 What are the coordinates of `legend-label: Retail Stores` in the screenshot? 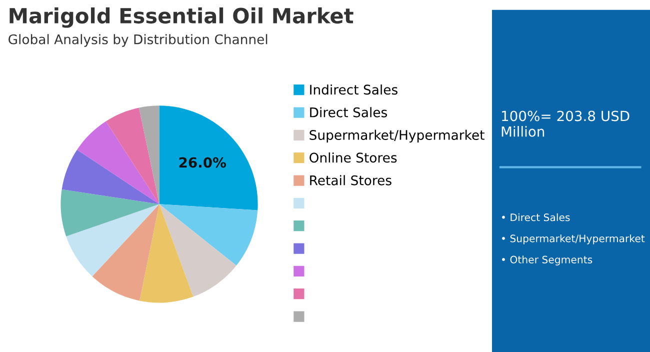 It's located at (351, 180).